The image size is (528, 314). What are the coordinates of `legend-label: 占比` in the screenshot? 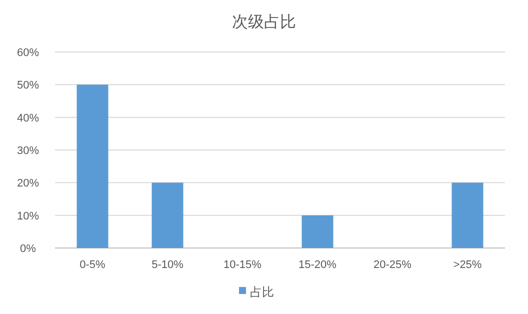 It's located at (262, 292).